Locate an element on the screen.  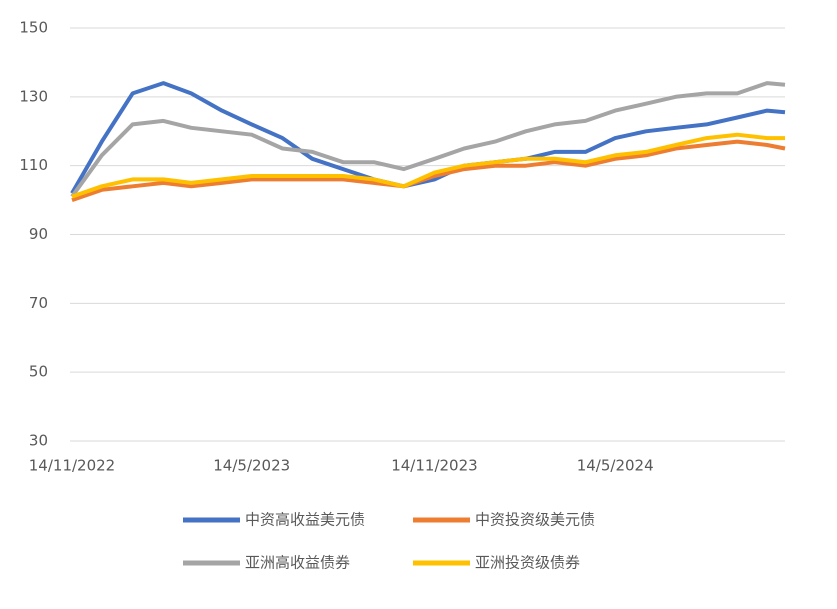
x-tick-label: 14/5/2024 is located at coordinates (615, 466).